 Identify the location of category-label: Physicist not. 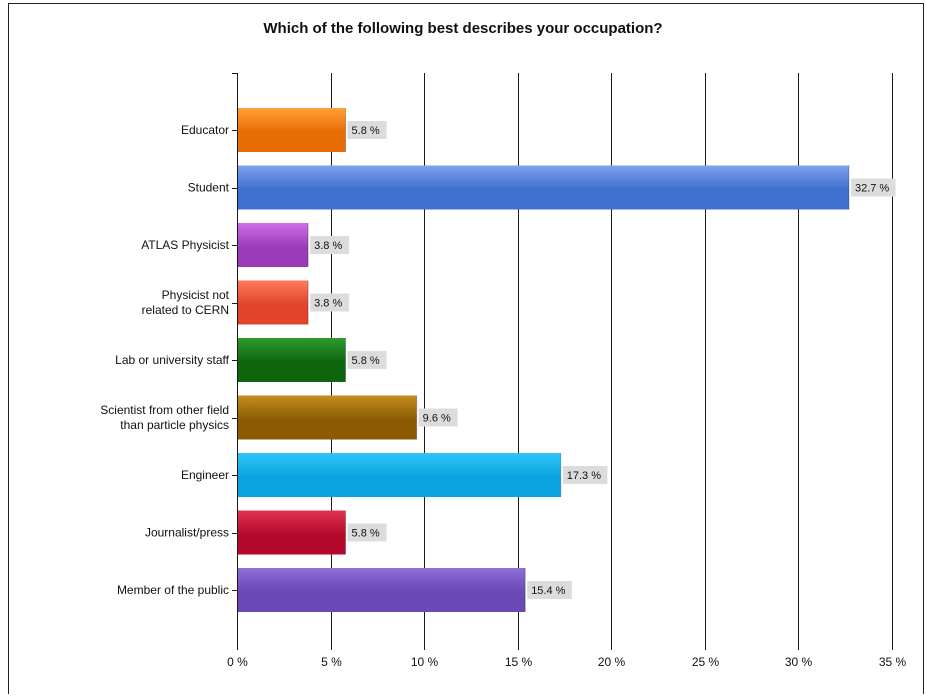
(196, 295).